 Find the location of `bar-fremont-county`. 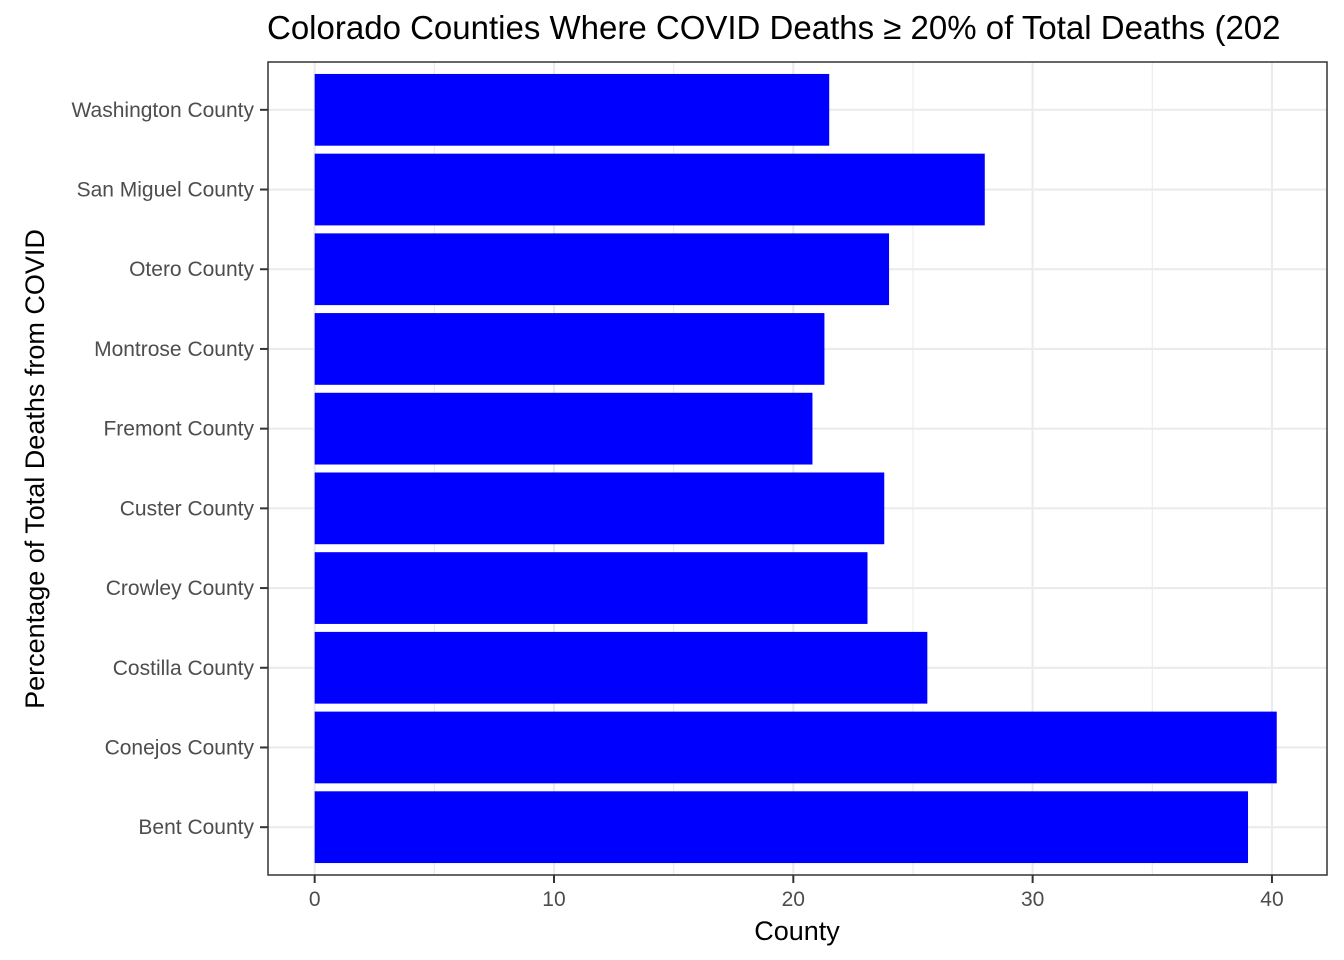

bar-fremont-county is located at coordinates (563, 428).